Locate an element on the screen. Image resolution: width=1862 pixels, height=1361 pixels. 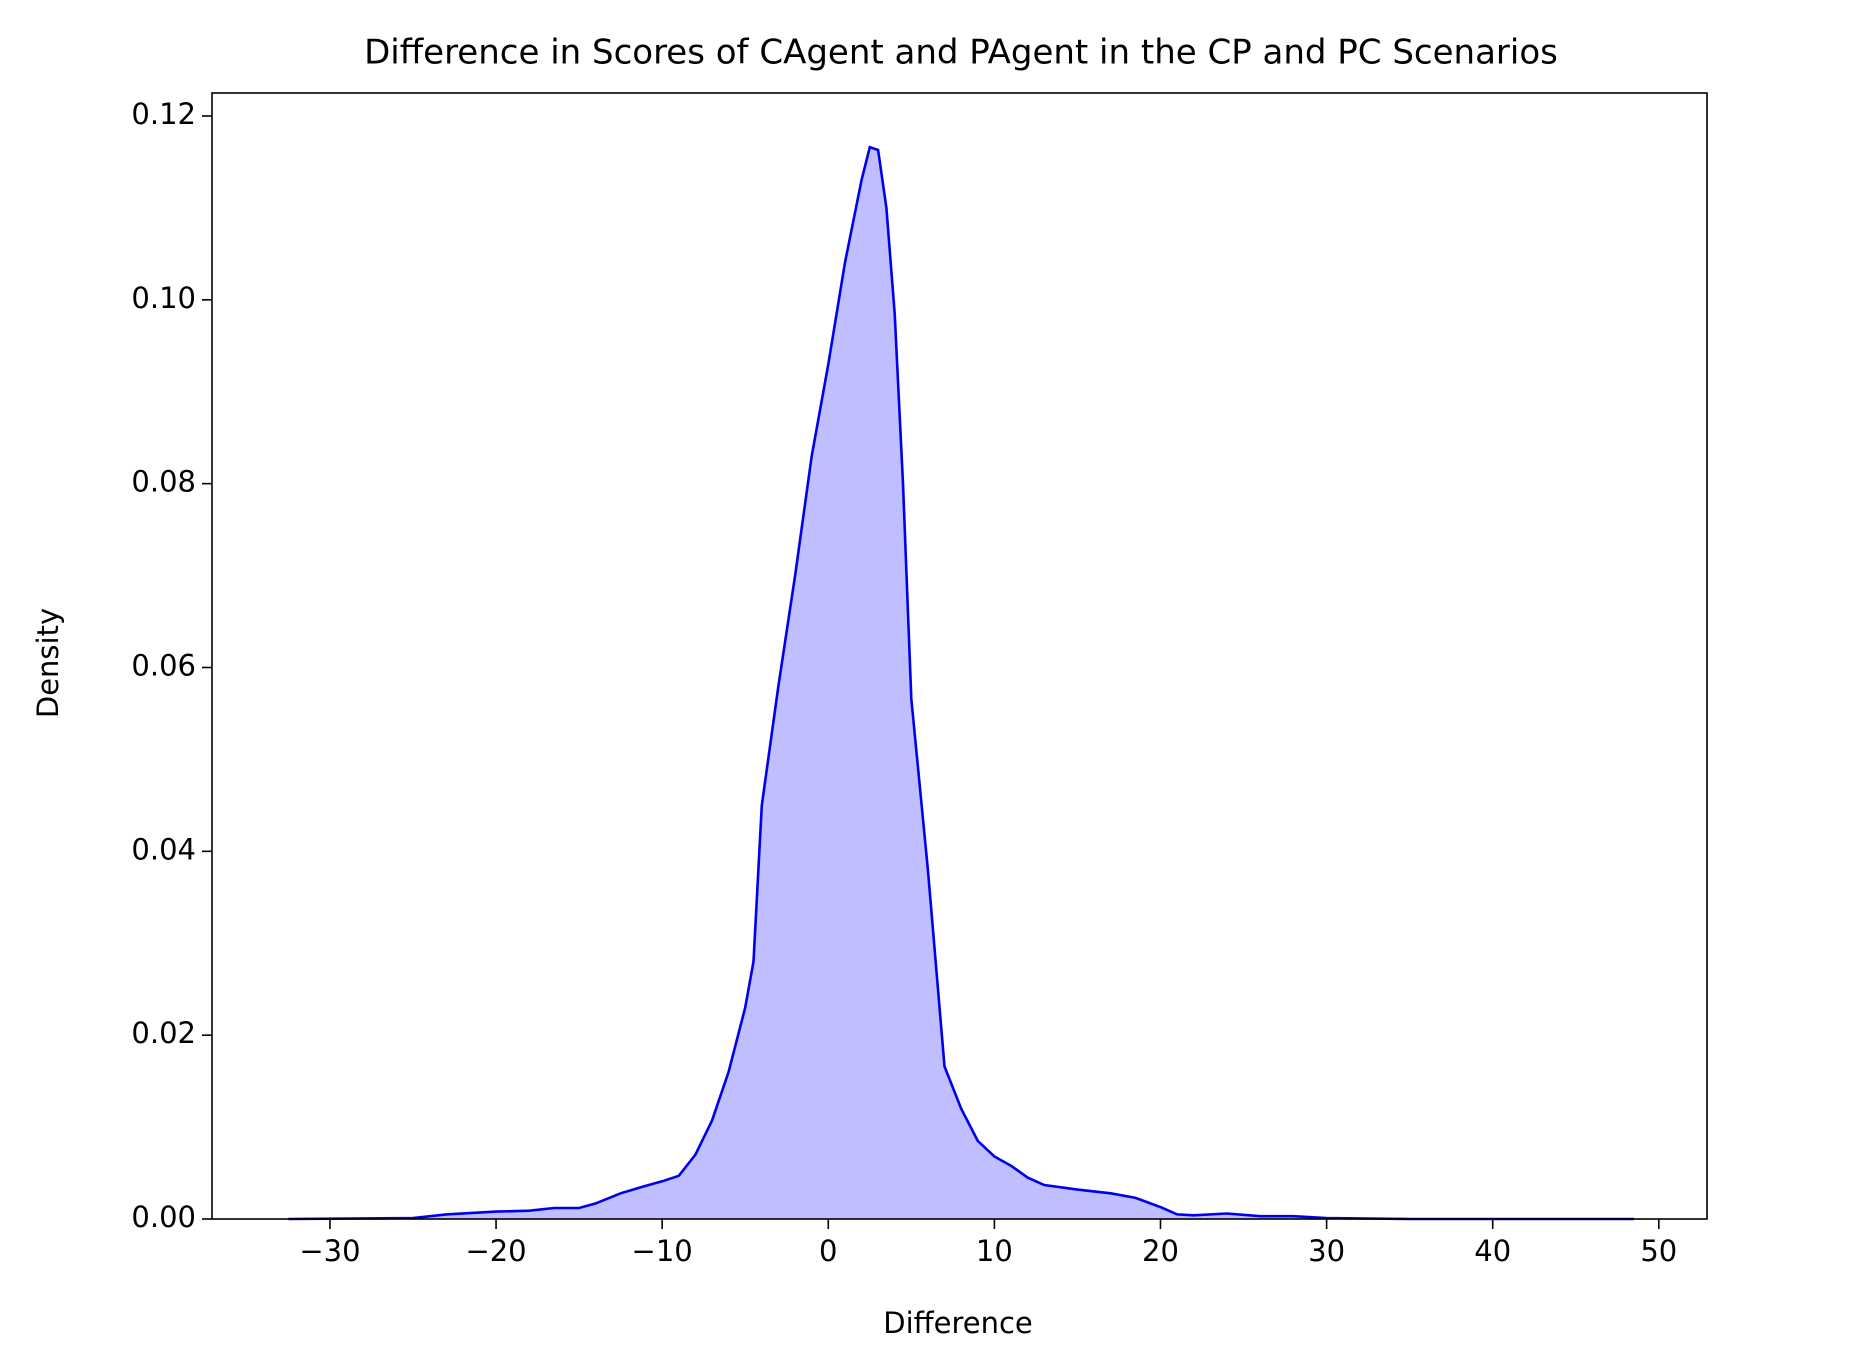
y-tick-label: 0.02 is located at coordinates (163, 1033).